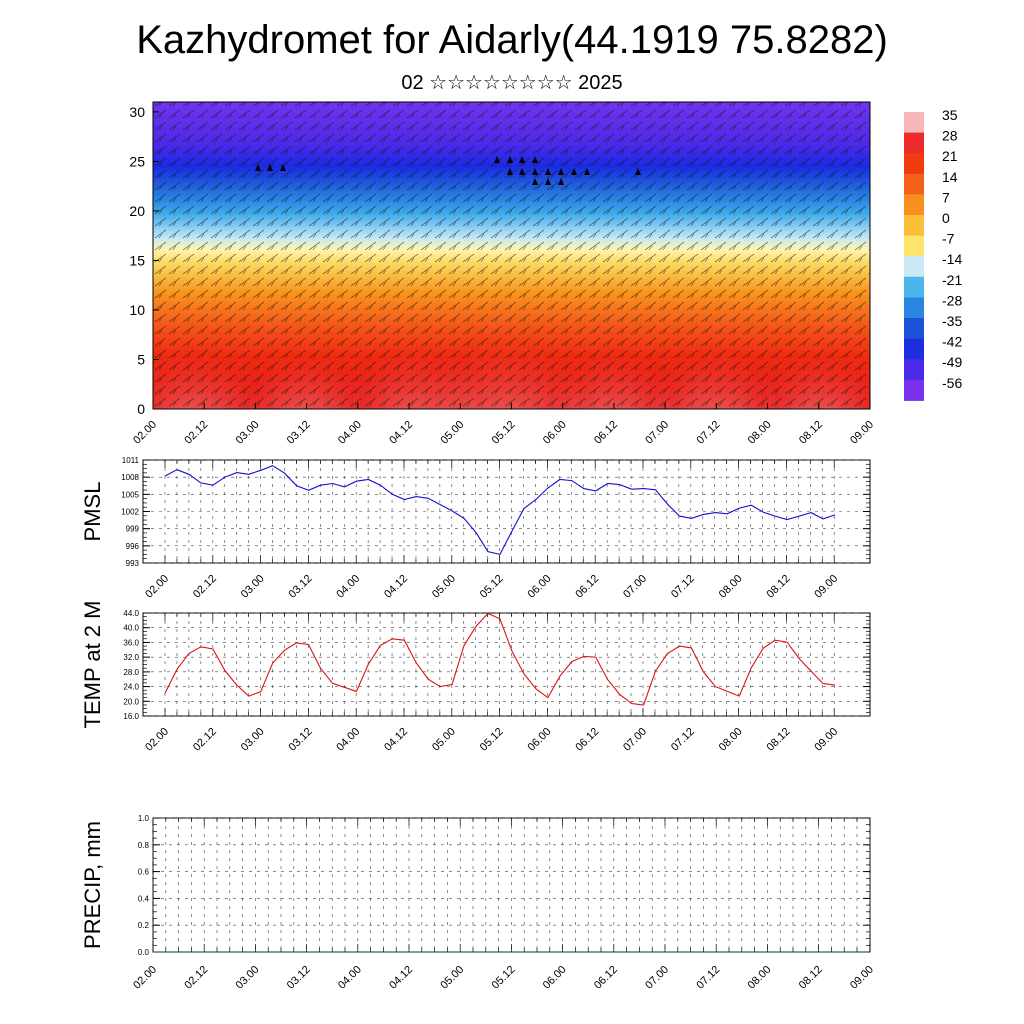  What do you see at coordinates (952, 342) in the screenshot?
I see `colorbar-label: -42` at bounding box center [952, 342].